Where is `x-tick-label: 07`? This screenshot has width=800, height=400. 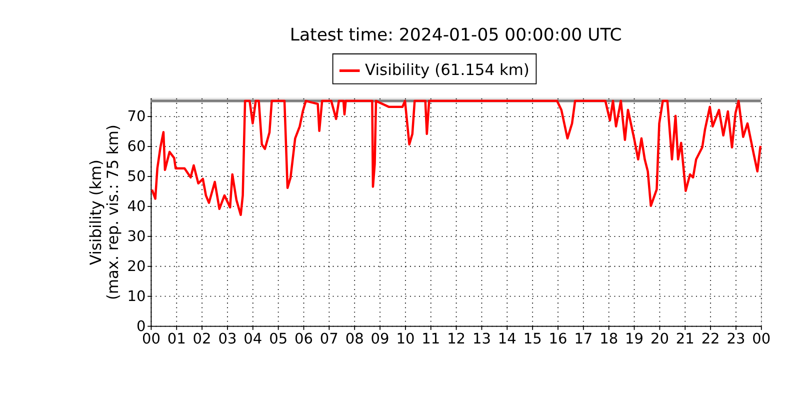
x-tick-label: 07 is located at coordinates (329, 340).